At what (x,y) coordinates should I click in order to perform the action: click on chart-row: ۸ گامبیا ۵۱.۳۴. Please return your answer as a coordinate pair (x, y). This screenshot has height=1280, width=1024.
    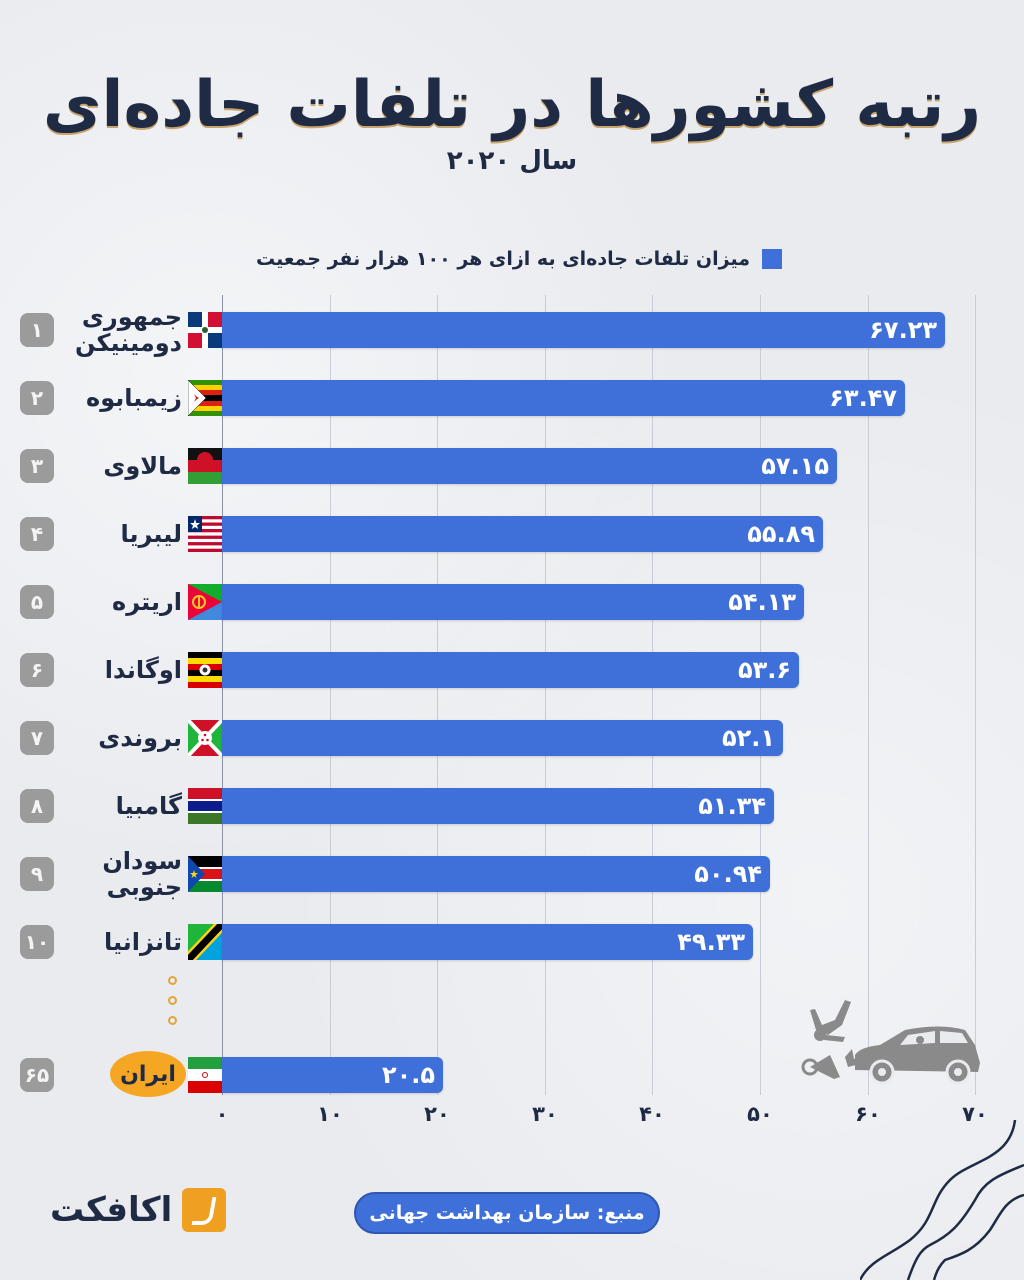
    Looking at the image, I should click on (512, 806).